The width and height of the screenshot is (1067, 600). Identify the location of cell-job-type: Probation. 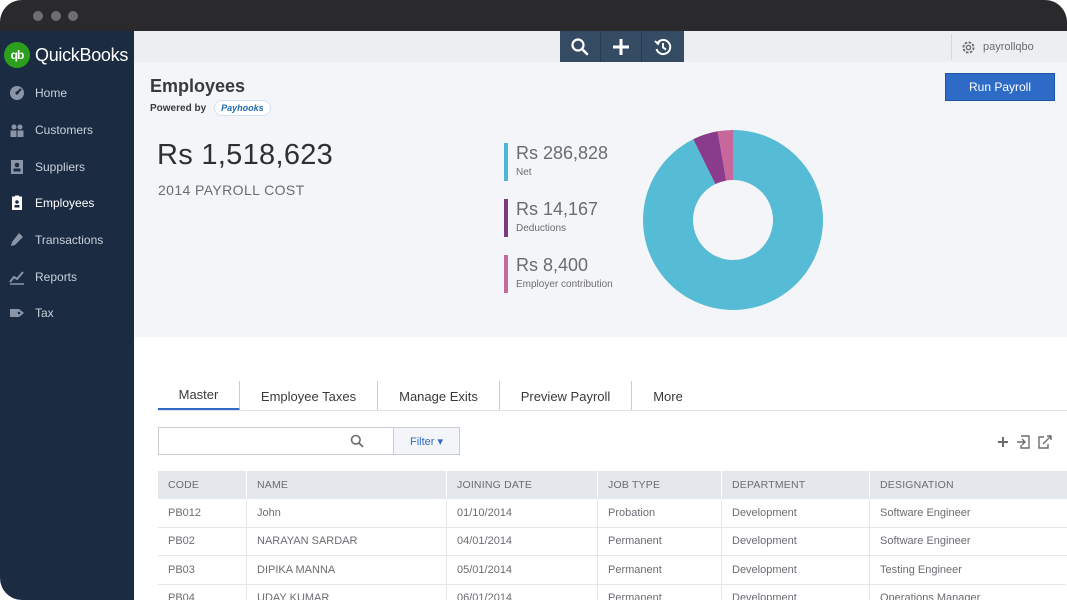
(660, 513).